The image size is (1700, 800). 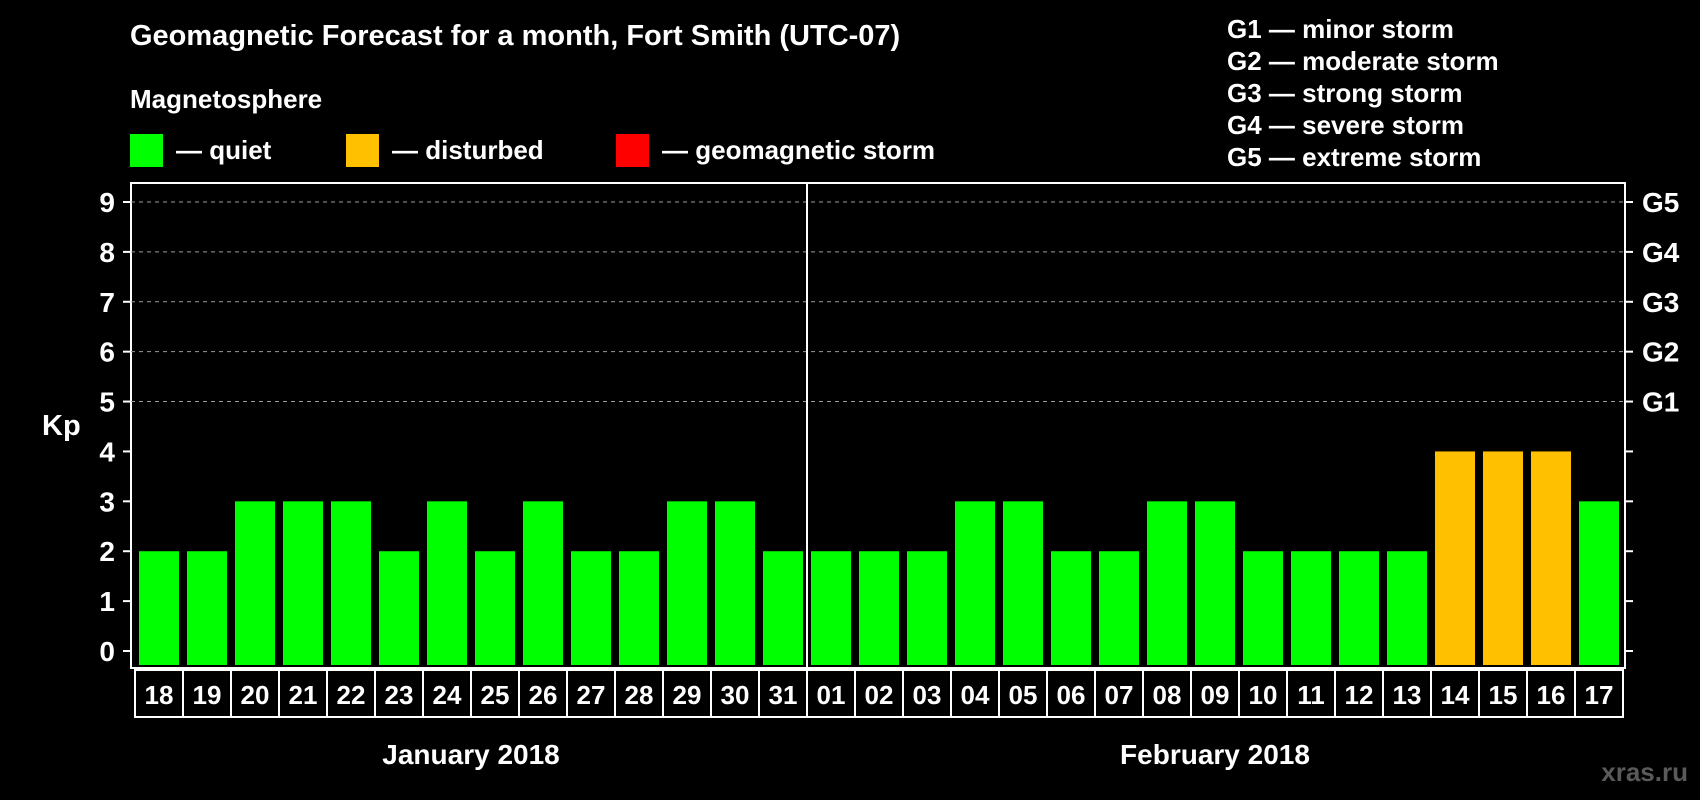 What do you see at coordinates (1407, 695) in the screenshot?
I see `x-tick-label-13: 13` at bounding box center [1407, 695].